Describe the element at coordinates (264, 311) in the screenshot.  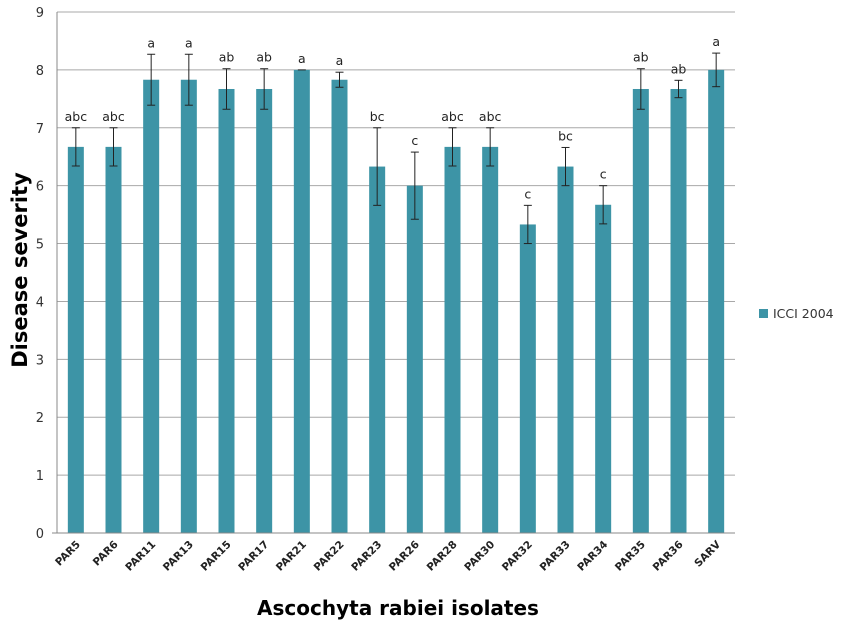
I see `bar-par17` at that location.